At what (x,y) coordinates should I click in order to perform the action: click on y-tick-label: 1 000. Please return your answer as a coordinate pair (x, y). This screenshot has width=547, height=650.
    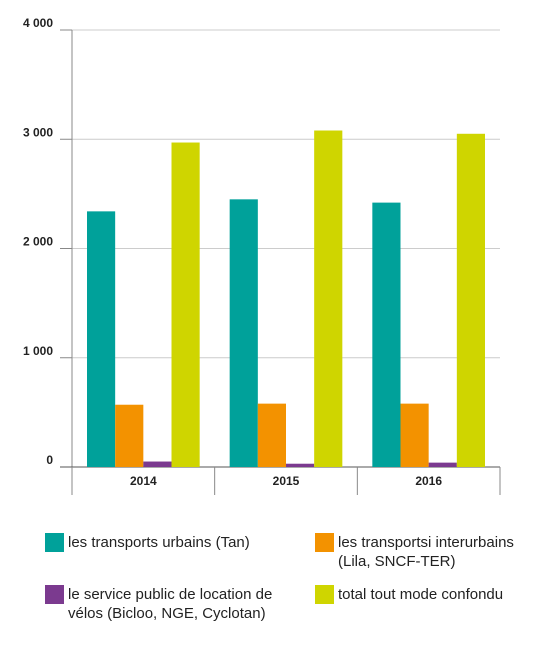
    Looking at the image, I should click on (38, 351).